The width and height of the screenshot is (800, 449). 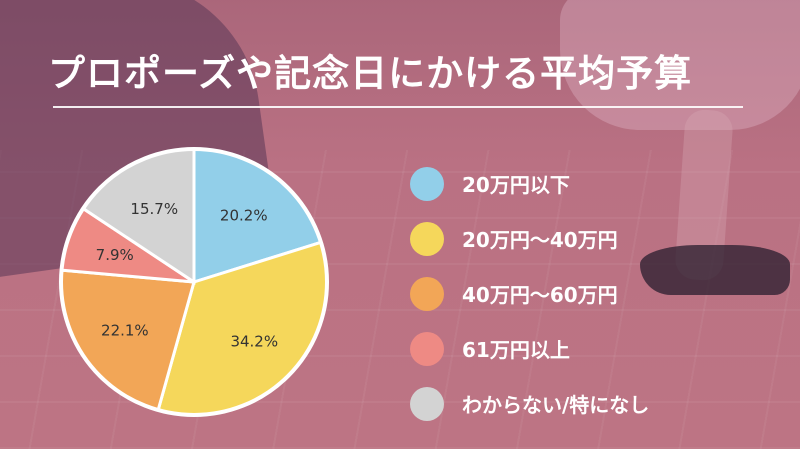 I want to click on legend-item: 61万円以上, so click(x=529, y=348).